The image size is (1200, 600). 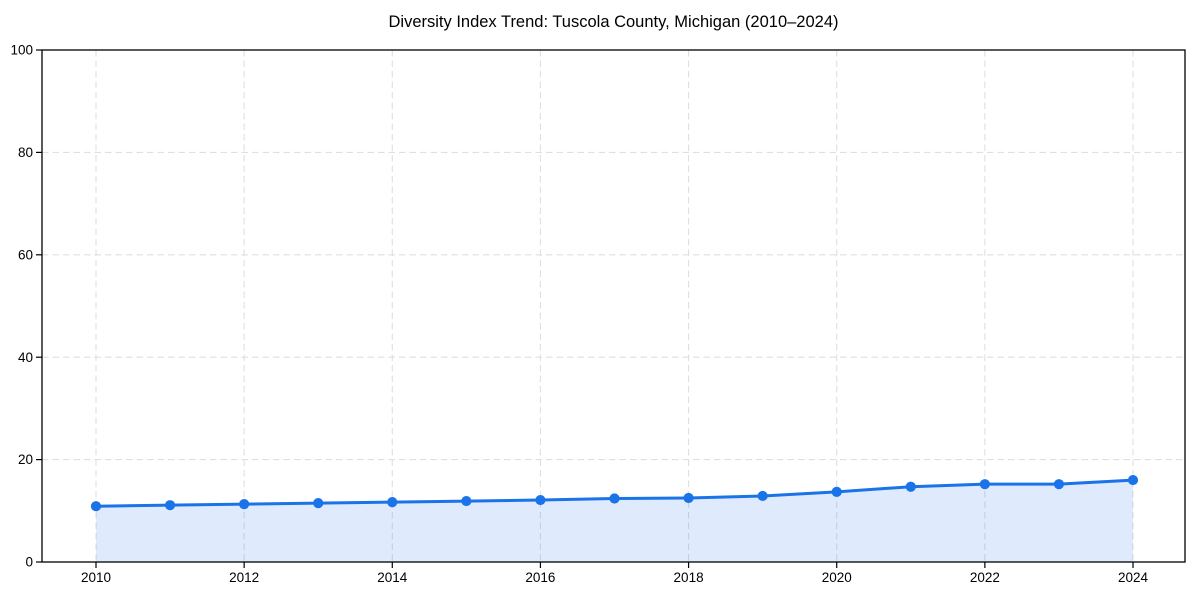 I want to click on y-tick-label: 0, so click(x=29, y=562).